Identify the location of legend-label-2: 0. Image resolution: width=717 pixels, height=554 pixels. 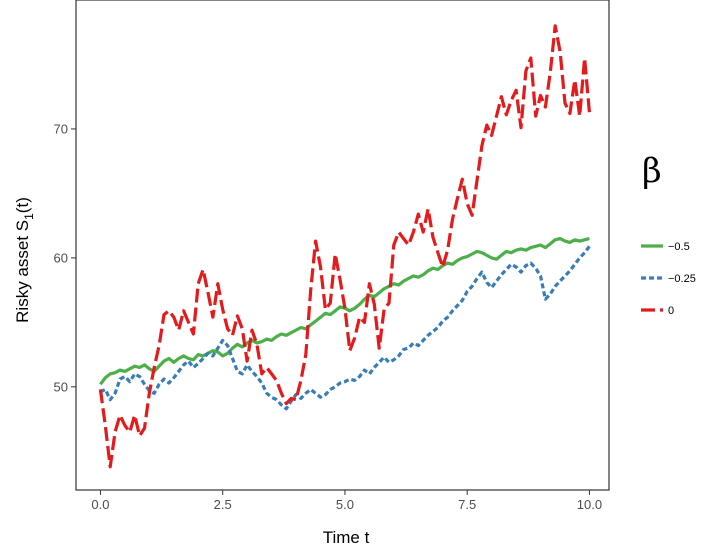
(671, 311).